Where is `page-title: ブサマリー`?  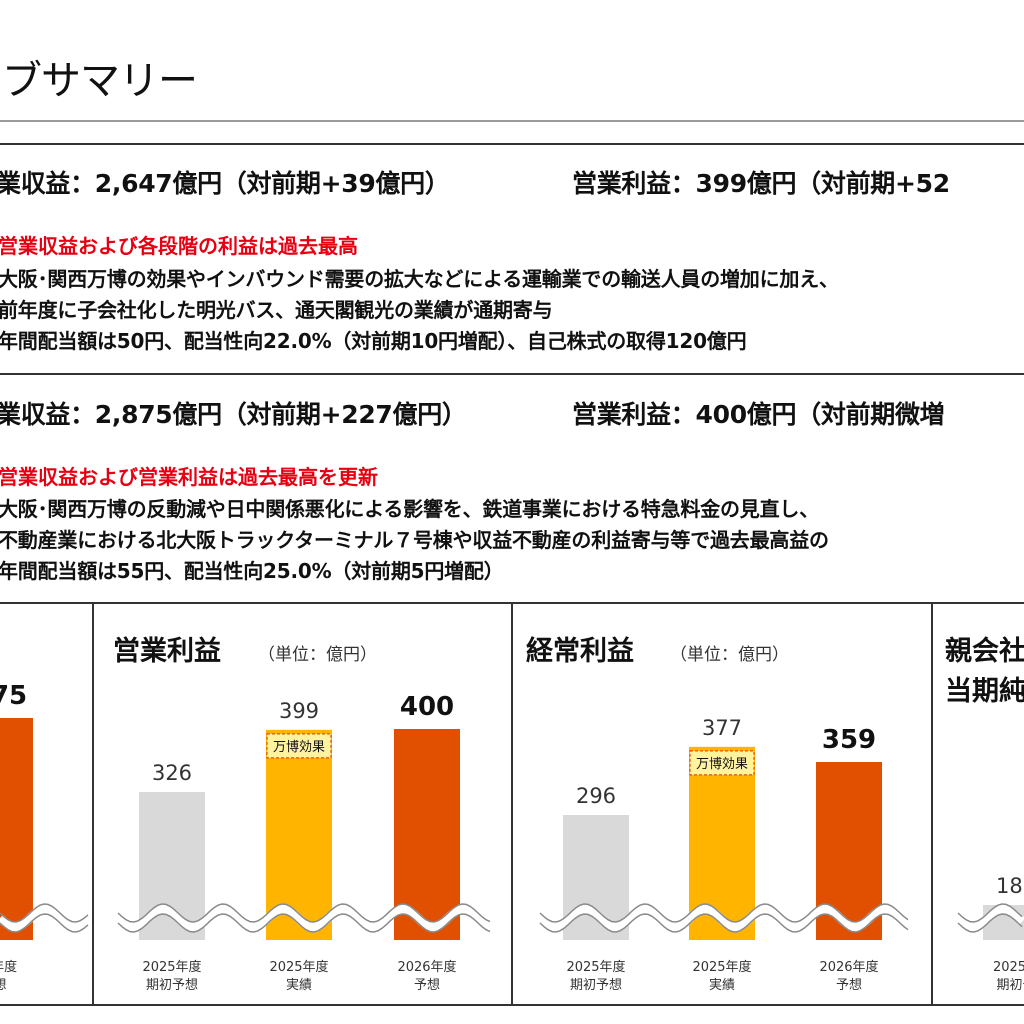 page-title: ブサマリー is located at coordinates (100, 81).